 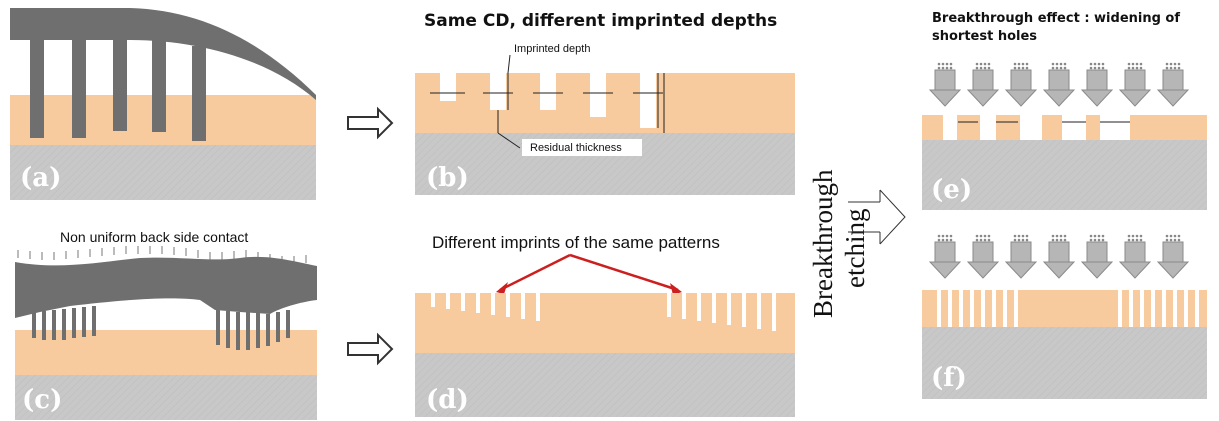 What do you see at coordinates (253, 330) in the screenshot?
I see `mold-pillar-group-right` at bounding box center [253, 330].